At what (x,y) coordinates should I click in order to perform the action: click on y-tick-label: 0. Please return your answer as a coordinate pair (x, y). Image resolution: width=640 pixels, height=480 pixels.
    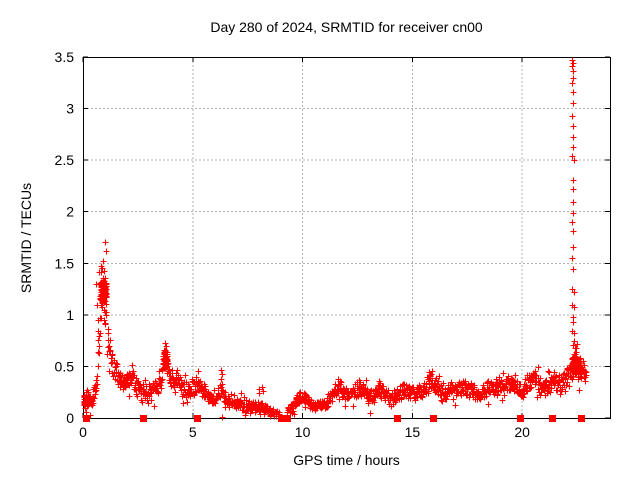
    Looking at the image, I should click on (70, 418).